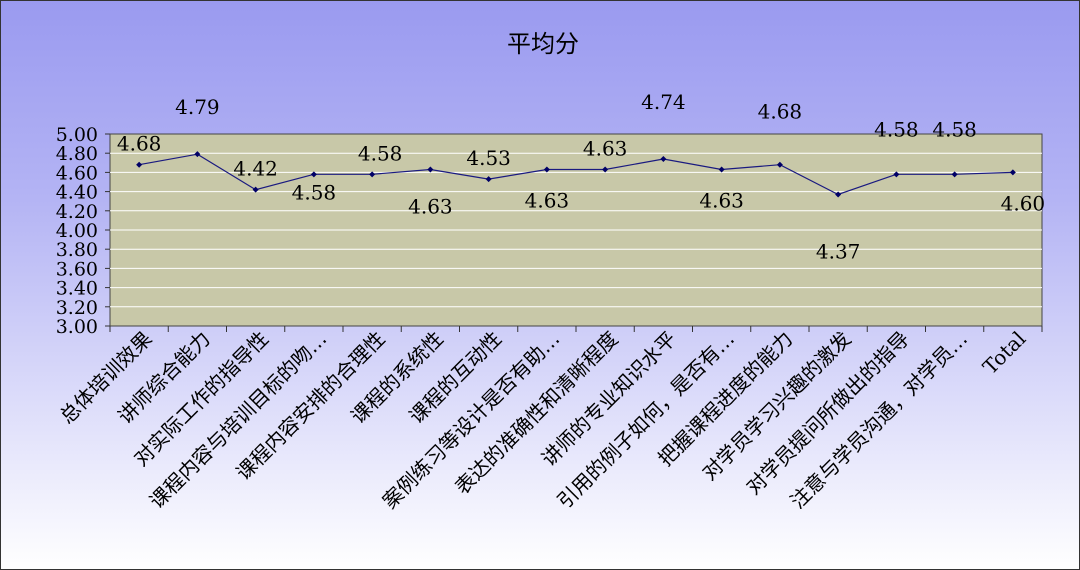 The width and height of the screenshot is (1080, 570). Describe the element at coordinates (77, 269) in the screenshot. I see `y-tick-label: 3.60` at that location.